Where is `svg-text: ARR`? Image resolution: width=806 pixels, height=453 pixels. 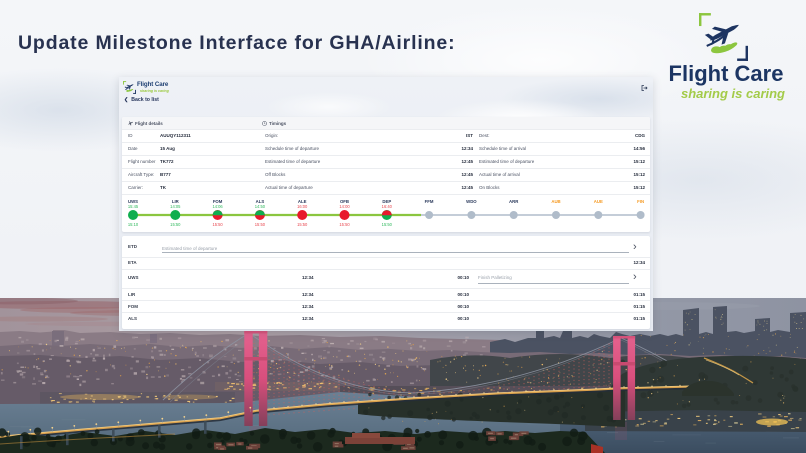 svg-text: ARR is located at coordinates (514, 201).